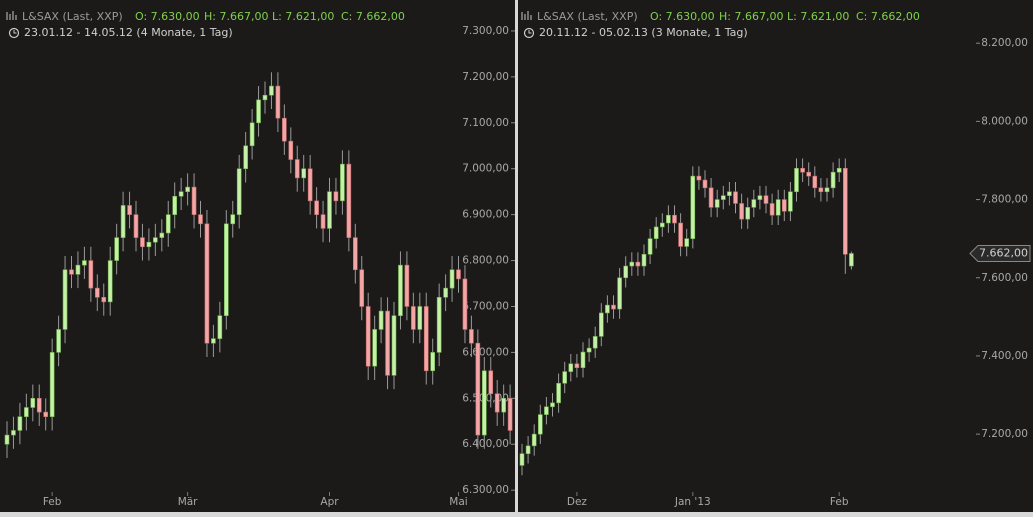  I want to click on x-tick-label: Mär, so click(188, 502).